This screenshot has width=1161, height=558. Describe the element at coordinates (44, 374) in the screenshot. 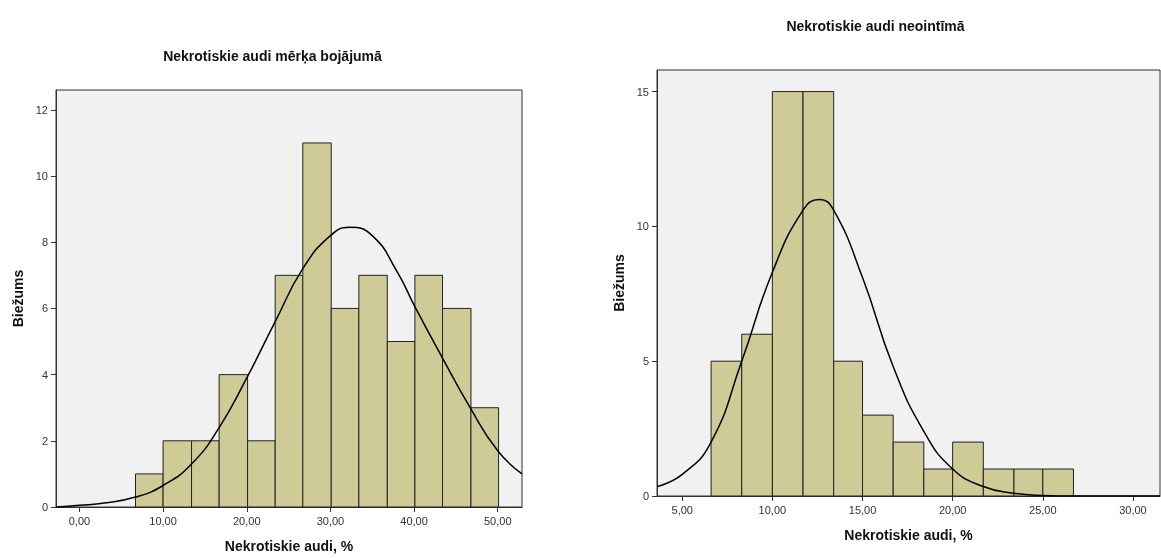

I see `y-tick-label: 4` at that location.